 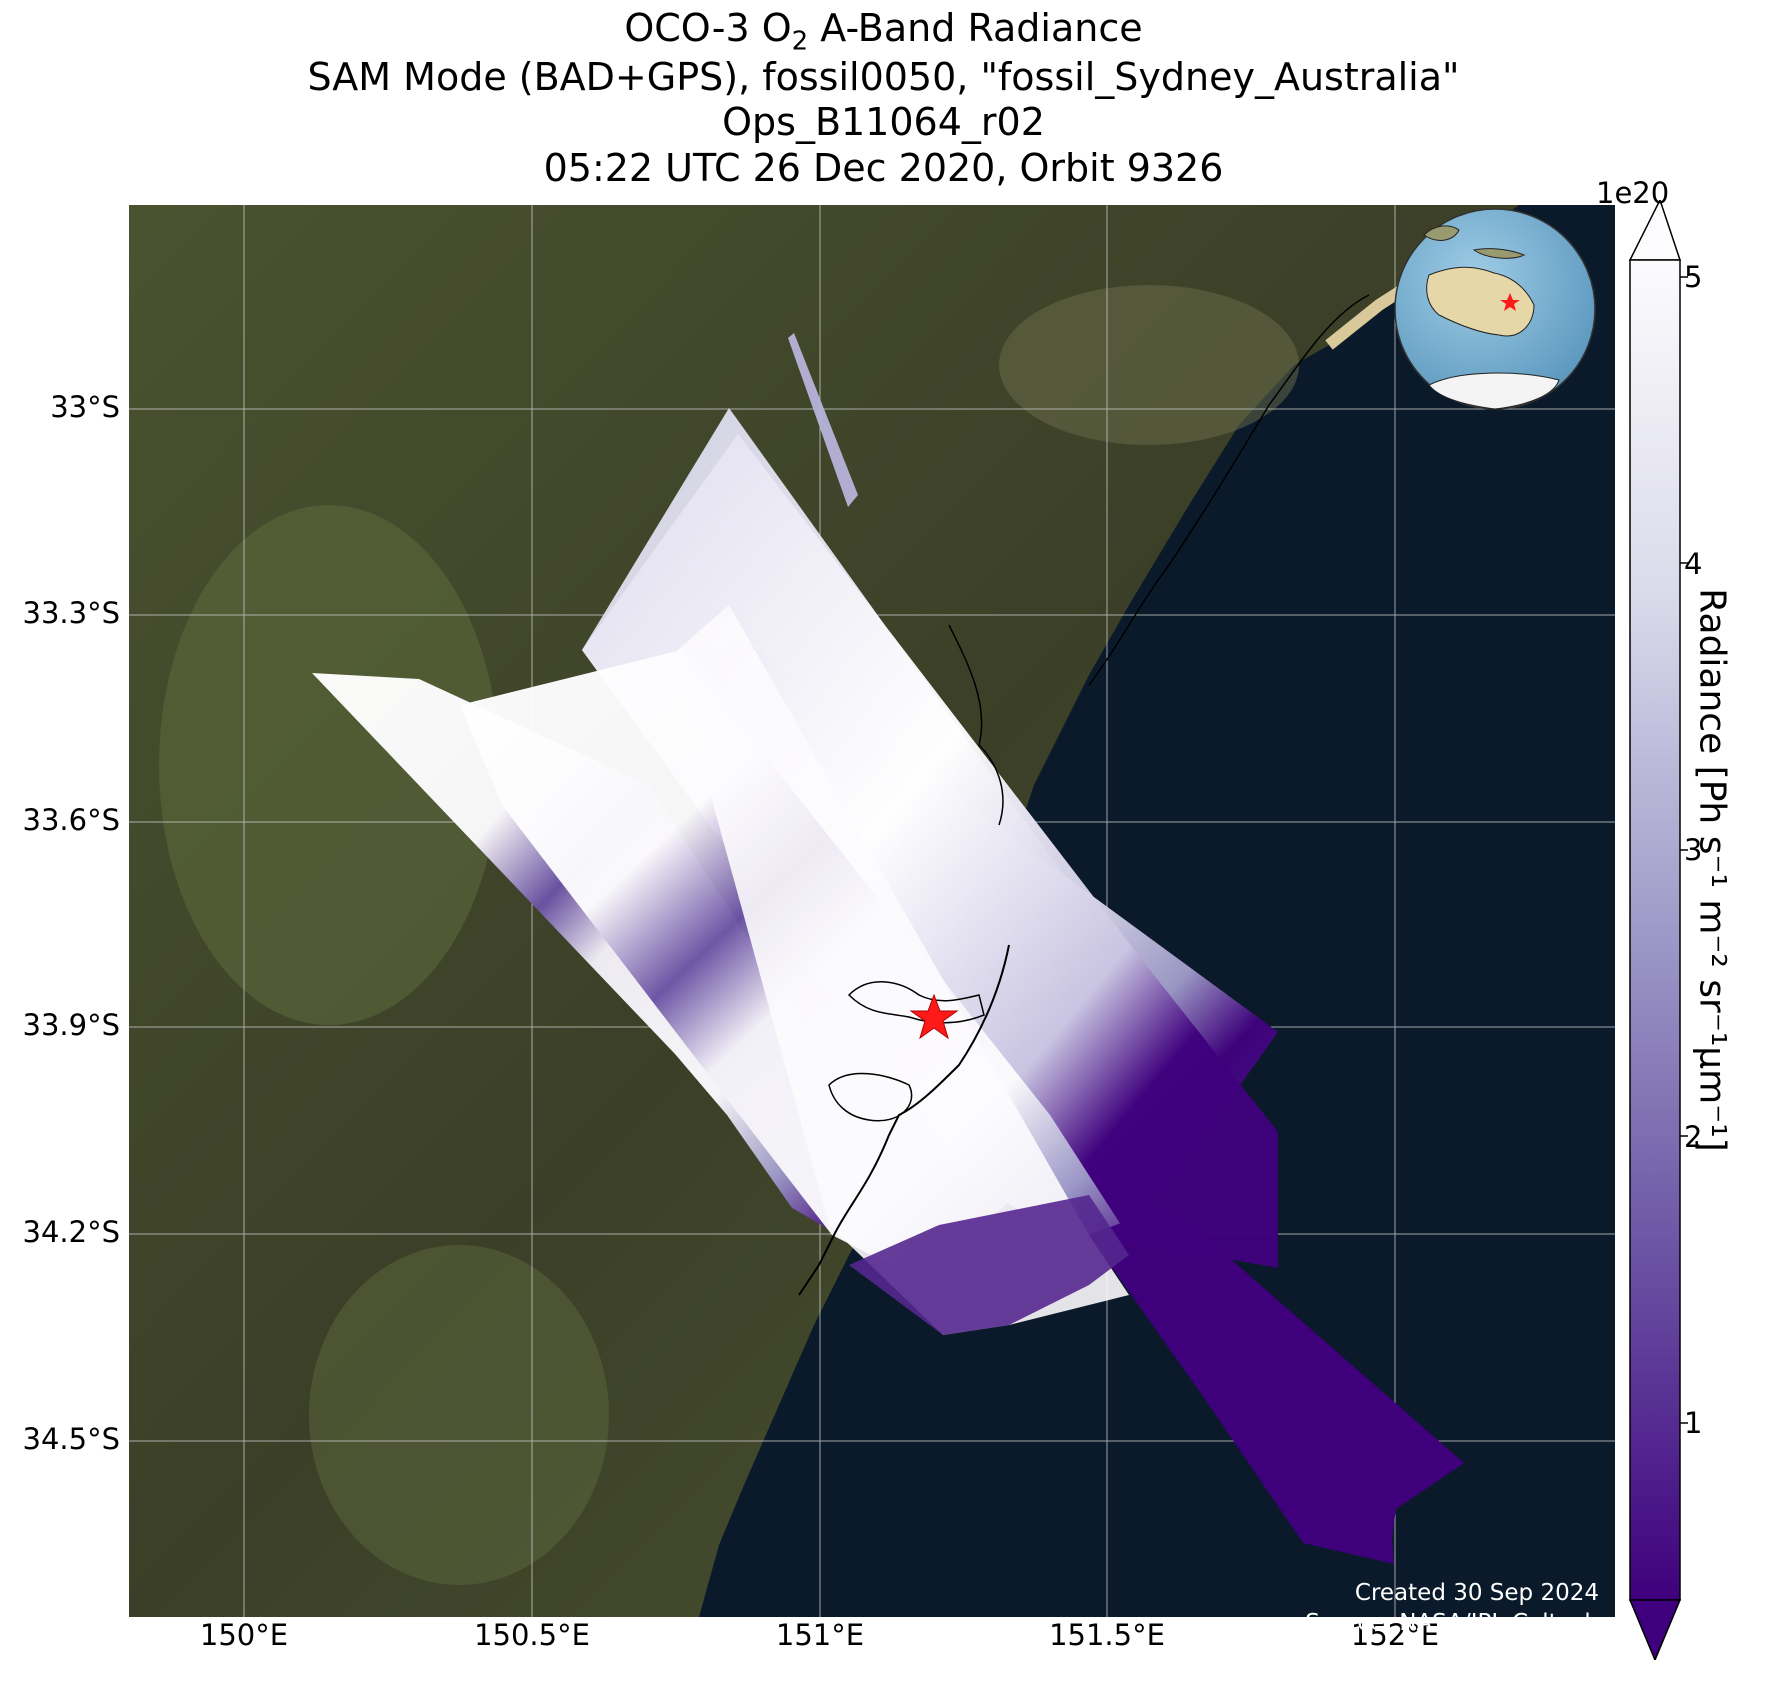 I want to click on colorbar-label: Radiance [Ph s⁻¹ m⁻² sr⁻¹μm⁻¹], so click(x=1712, y=870).